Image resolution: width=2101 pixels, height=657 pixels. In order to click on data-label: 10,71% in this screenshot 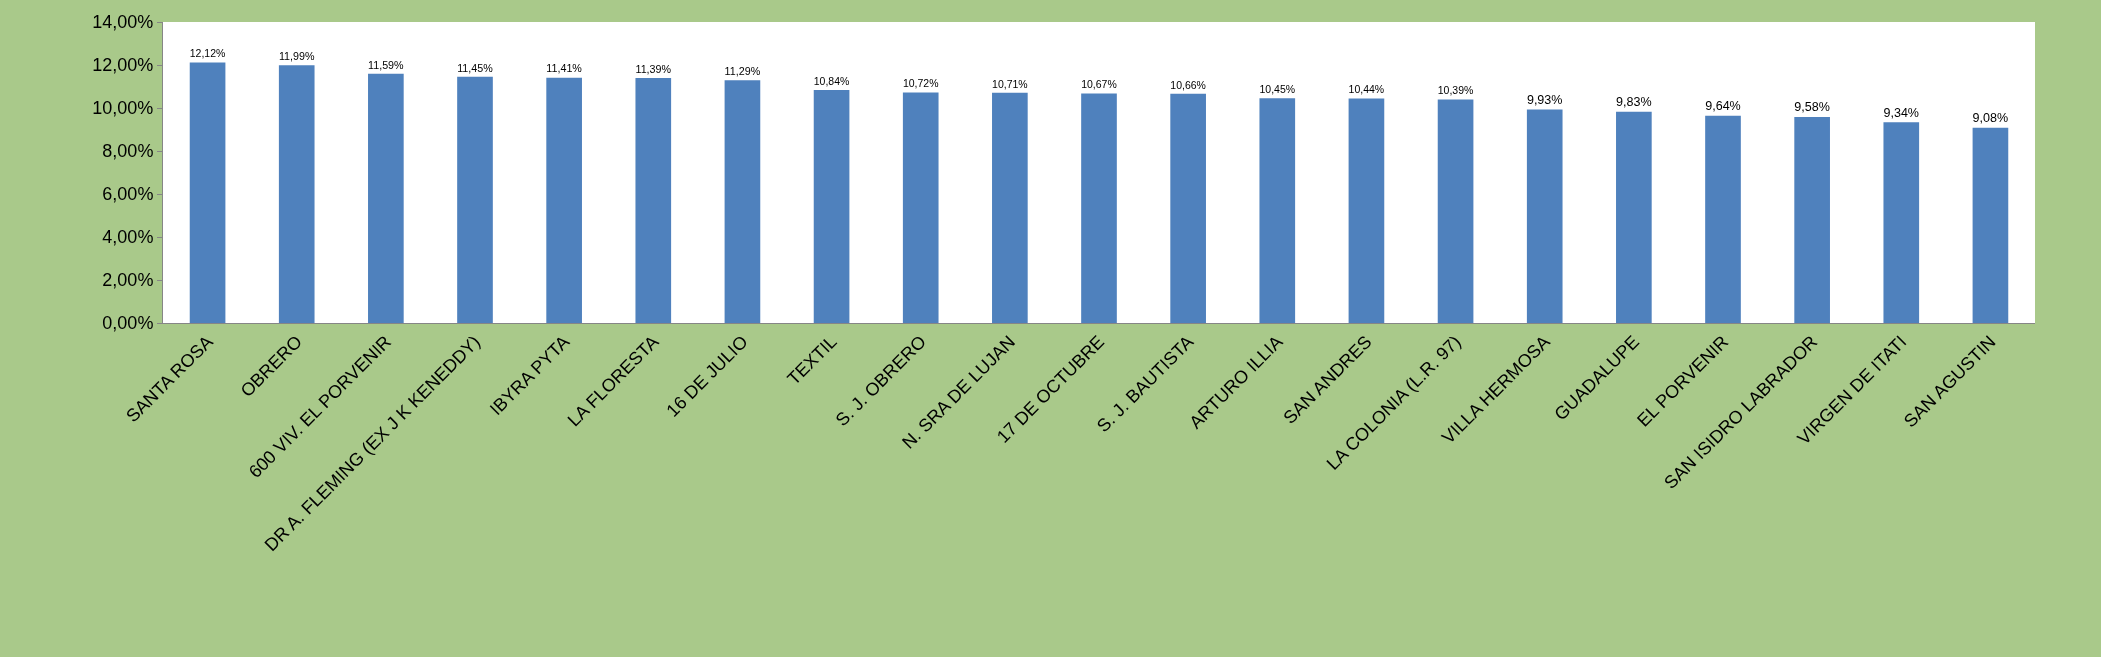, I will do `click(1010, 84)`.